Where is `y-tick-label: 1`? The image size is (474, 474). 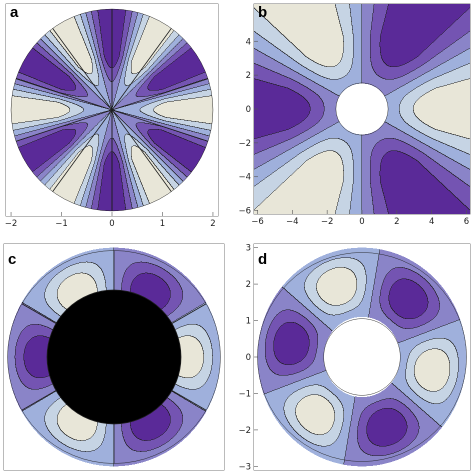 y-tick-label: 1 is located at coordinates (248, 322).